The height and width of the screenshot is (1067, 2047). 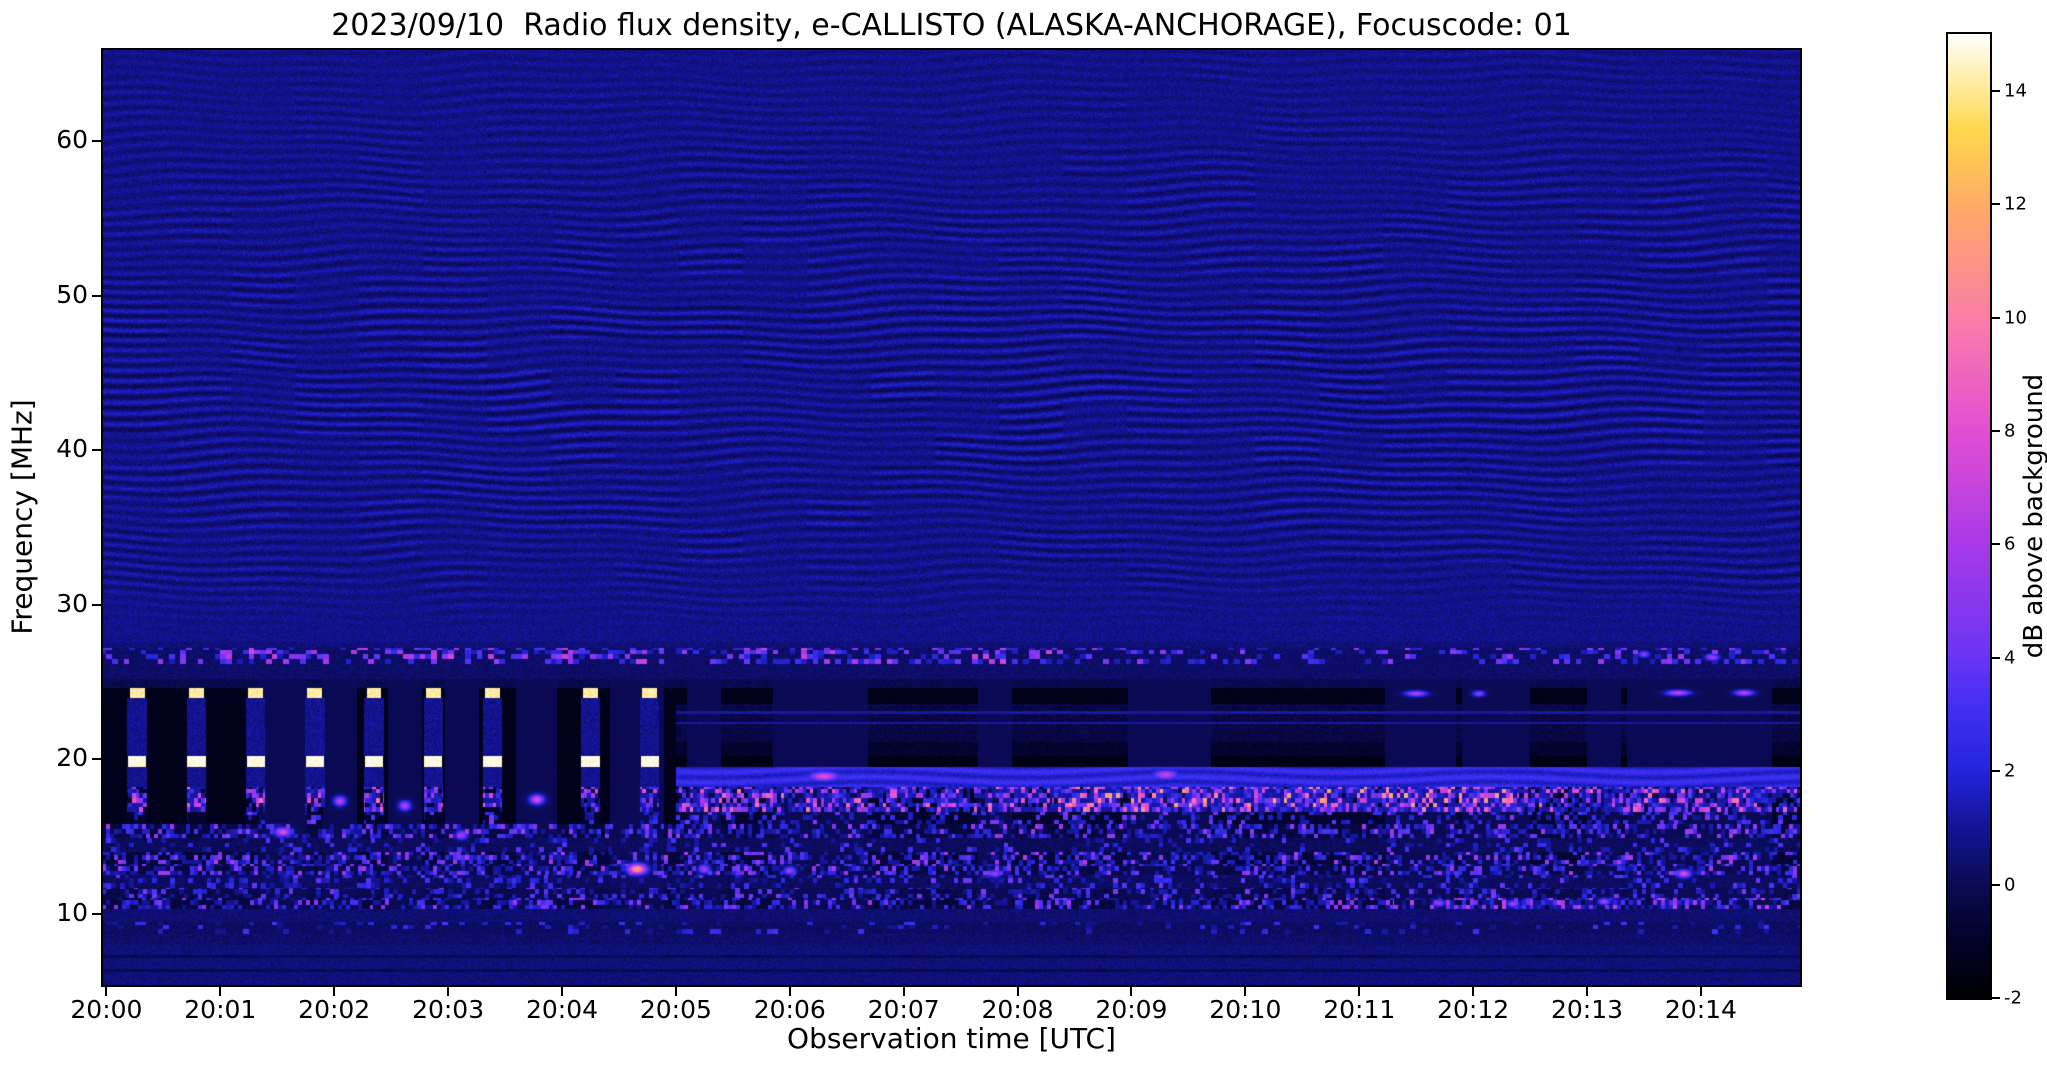 What do you see at coordinates (2010, 658) in the screenshot?
I see `colorbar-tick-label: 4` at bounding box center [2010, 658].